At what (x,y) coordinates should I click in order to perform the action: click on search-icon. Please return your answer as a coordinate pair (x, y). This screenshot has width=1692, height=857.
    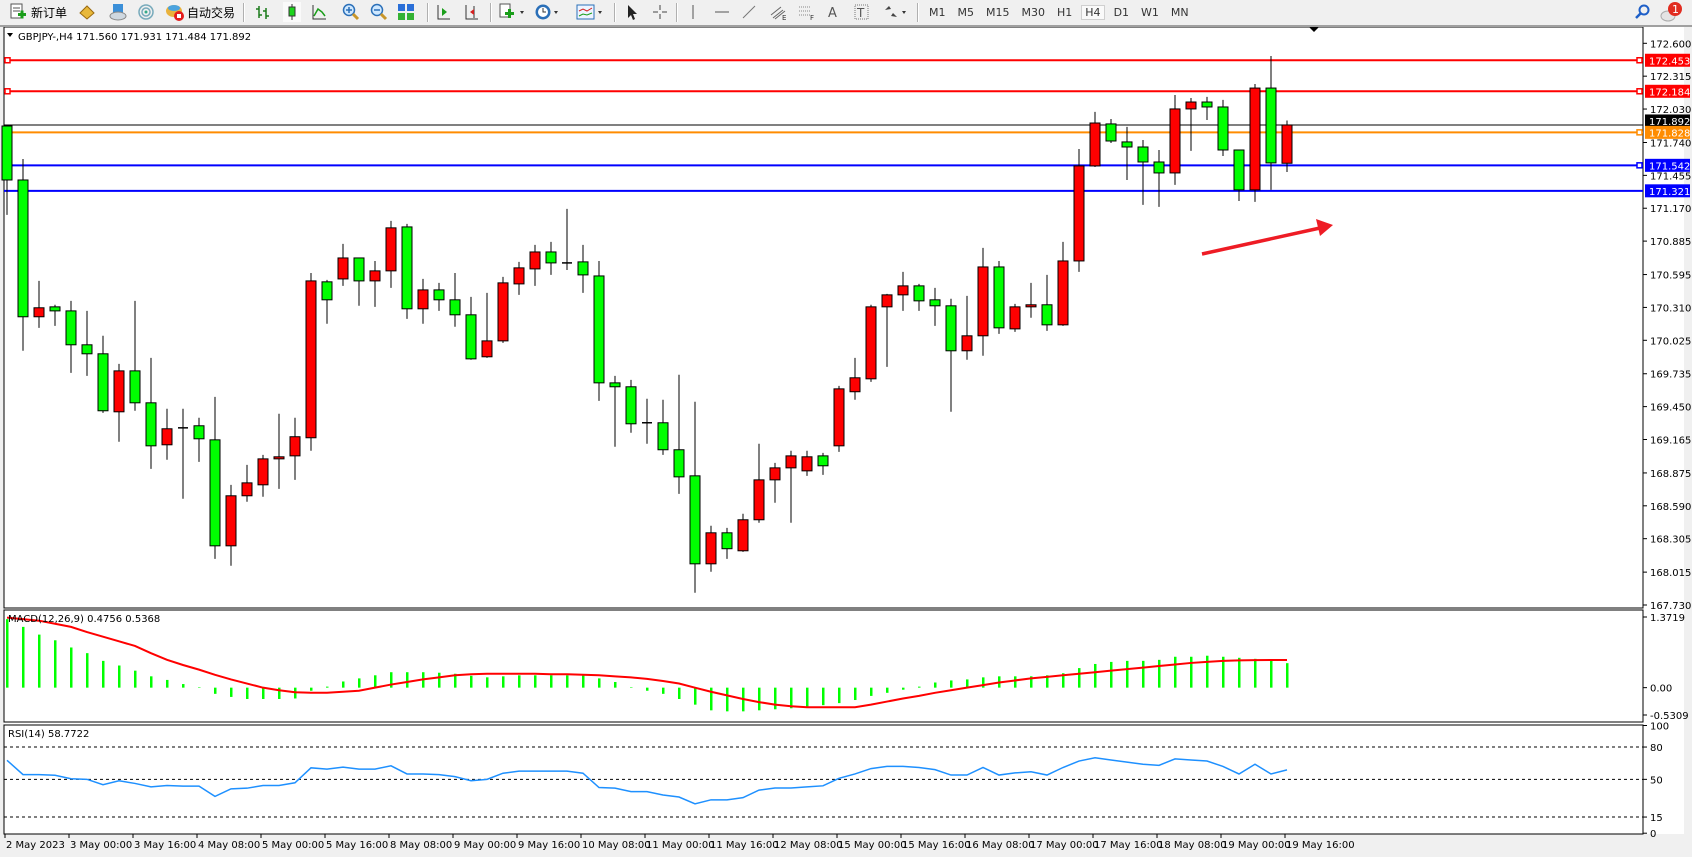
    Looking at the image, I should click on (1642, 11).